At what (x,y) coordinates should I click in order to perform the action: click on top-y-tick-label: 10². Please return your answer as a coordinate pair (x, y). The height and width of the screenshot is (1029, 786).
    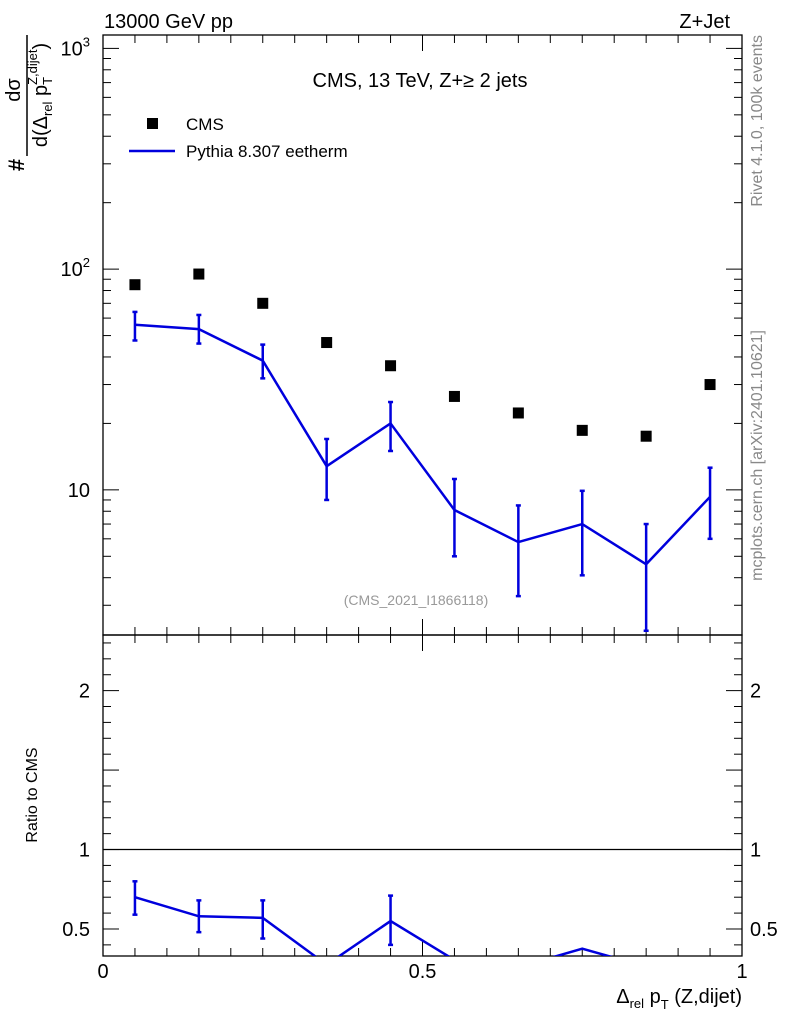
    Looking at the image, I should click on (75, 268).